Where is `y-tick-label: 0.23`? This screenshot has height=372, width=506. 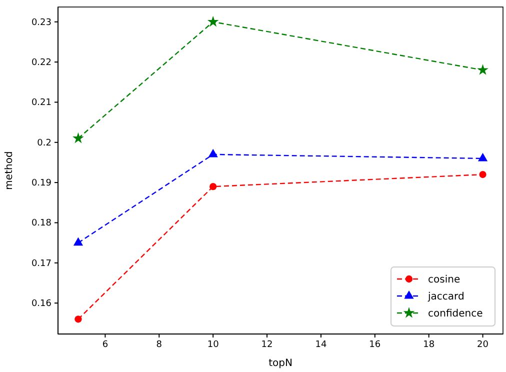 y-tick-label: 0.23 is located at coordinates (41, 23).